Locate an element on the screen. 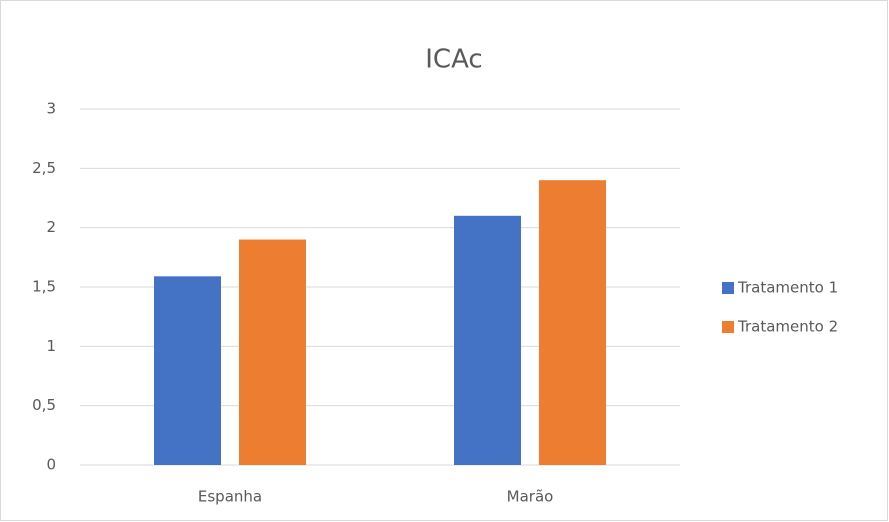  legend-label: Tratamento 1 is located at coordinates (787, 288).